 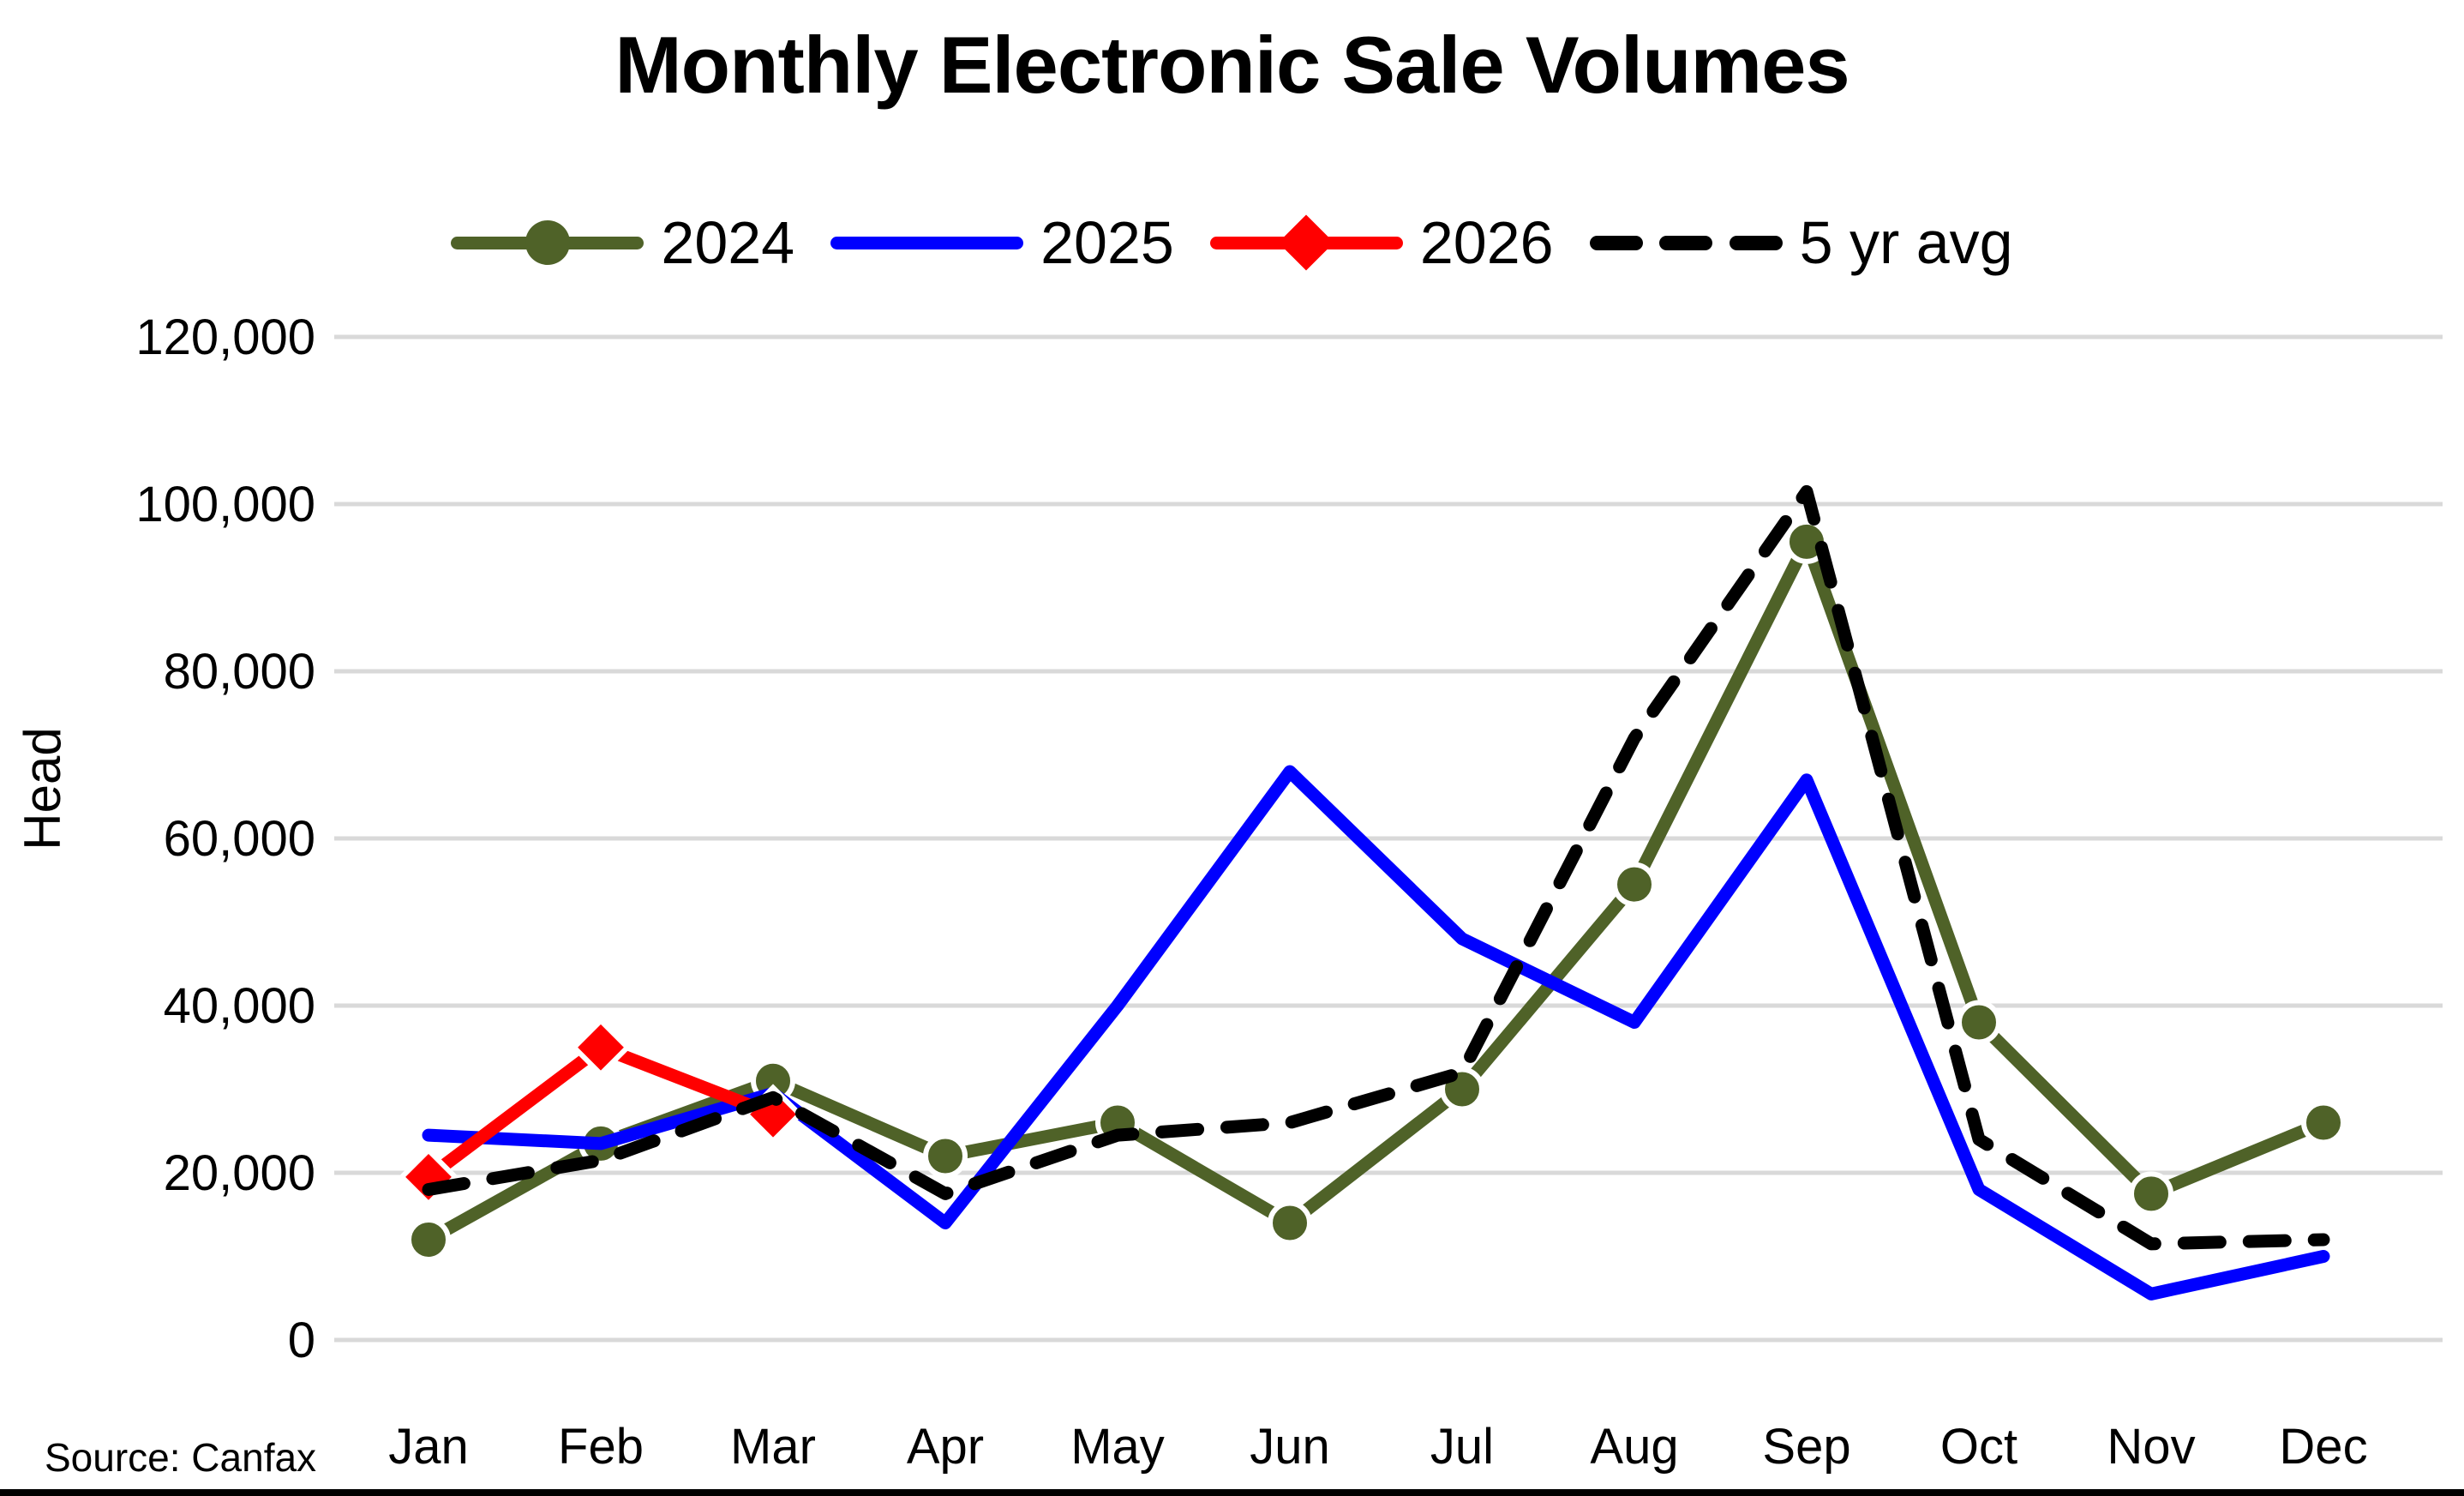 What do you see at coordinates (1686, 243) in the screenshot?
I see `legend-swatch-5yr-dashed-icon` at bounding box center [1686, 243].